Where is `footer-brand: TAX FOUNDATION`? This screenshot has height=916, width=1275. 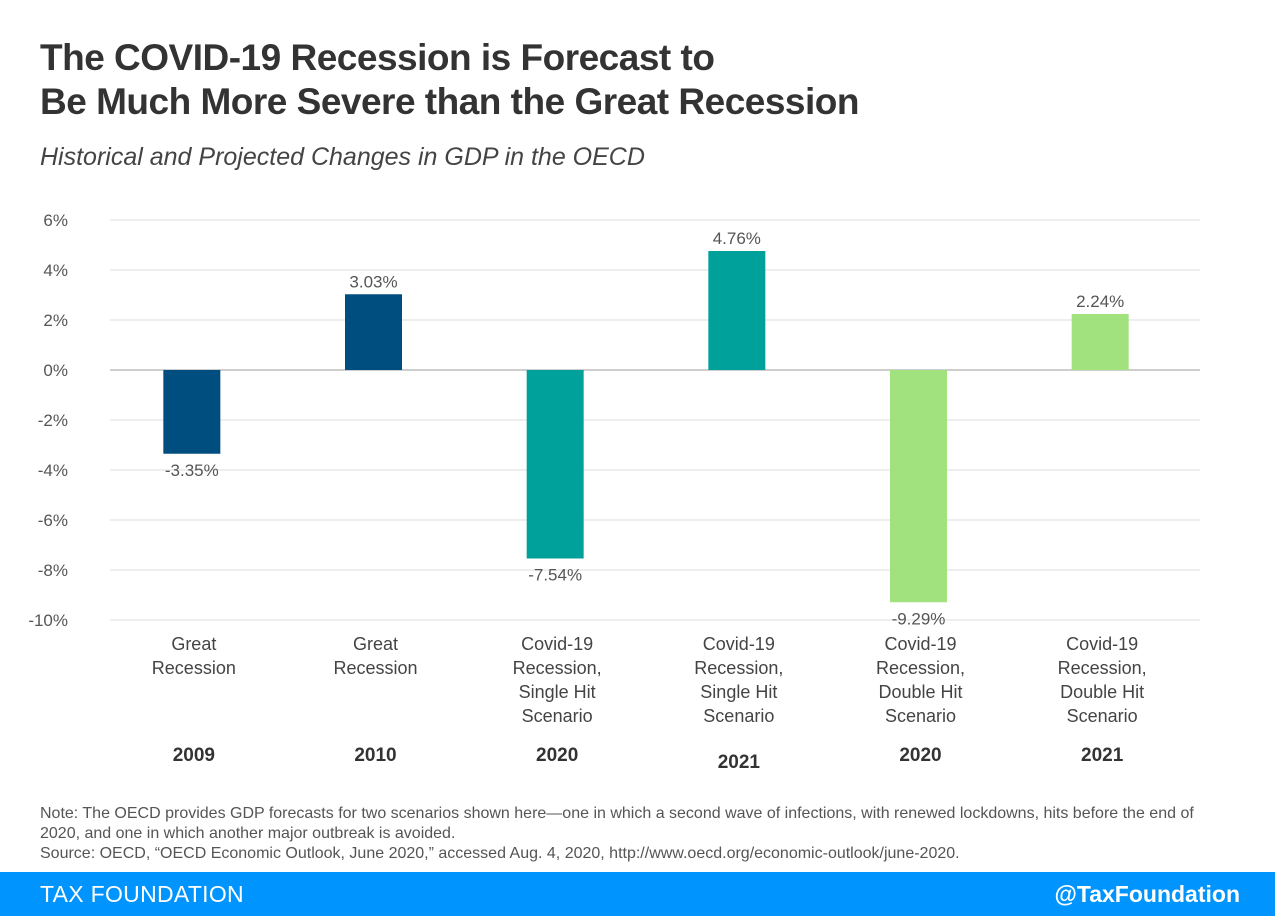
footer-brand: TAX FOUNDATION is located at coordinates (142, 894).